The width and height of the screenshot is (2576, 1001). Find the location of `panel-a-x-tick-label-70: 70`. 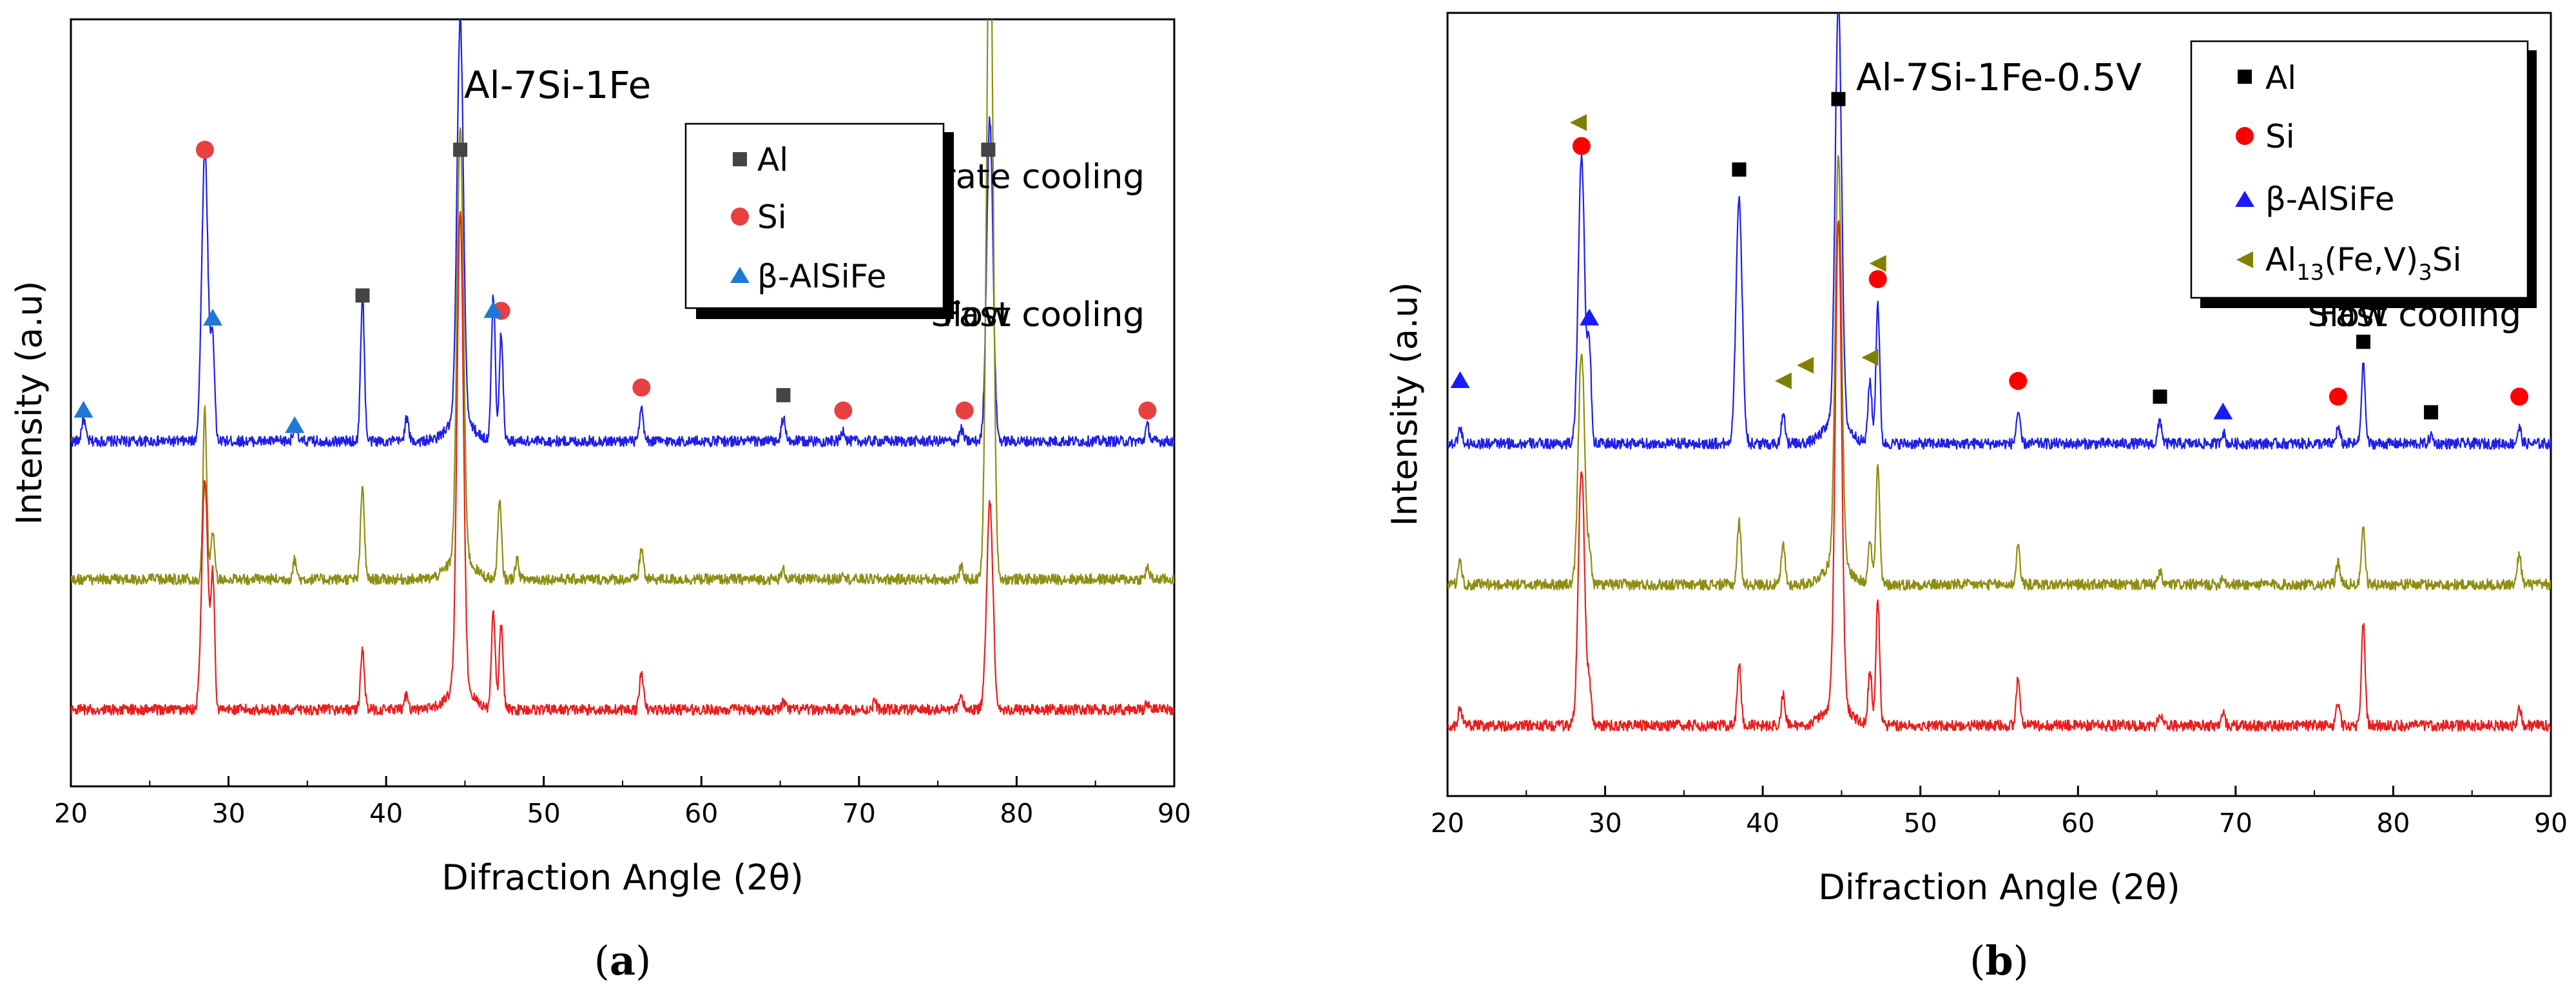

panel-a-x-tick-label-70: 70 is located at coordinates (859, 813).